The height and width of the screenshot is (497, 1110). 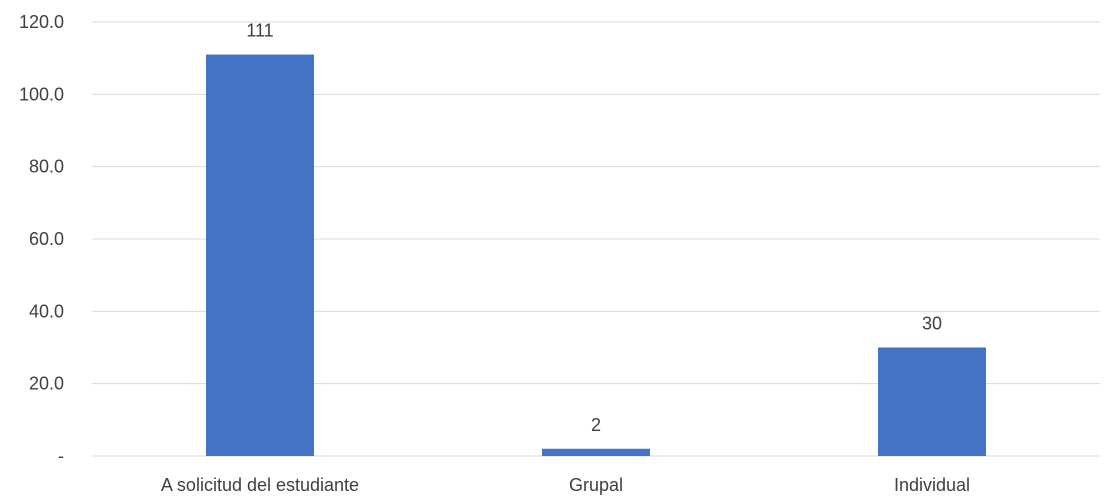 I want to click on y-tick-label: -, so click(x=61, y=456).